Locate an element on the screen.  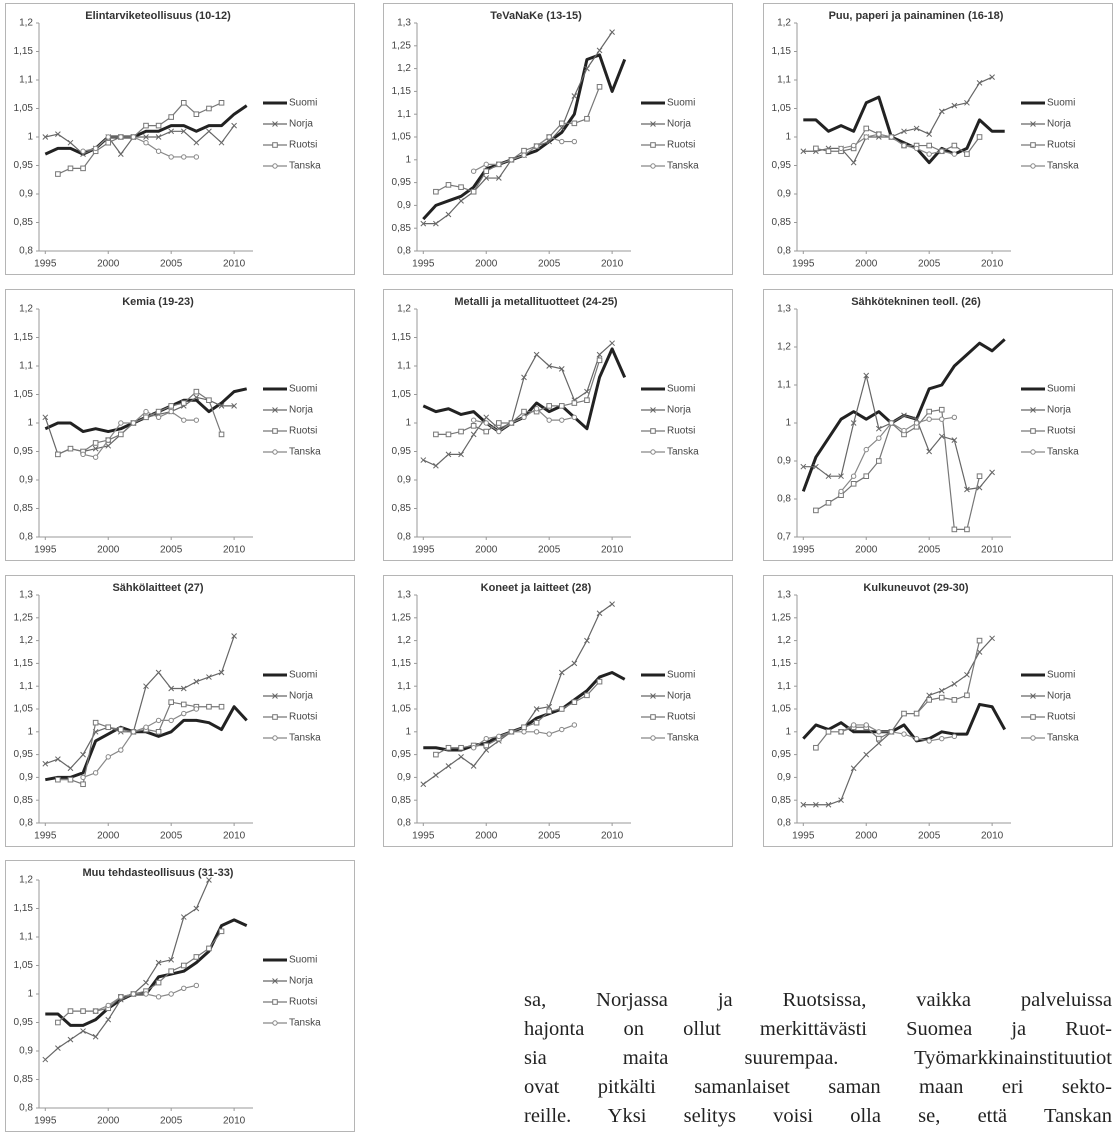
legend-label: Norja is located at coordinates (301, 124).